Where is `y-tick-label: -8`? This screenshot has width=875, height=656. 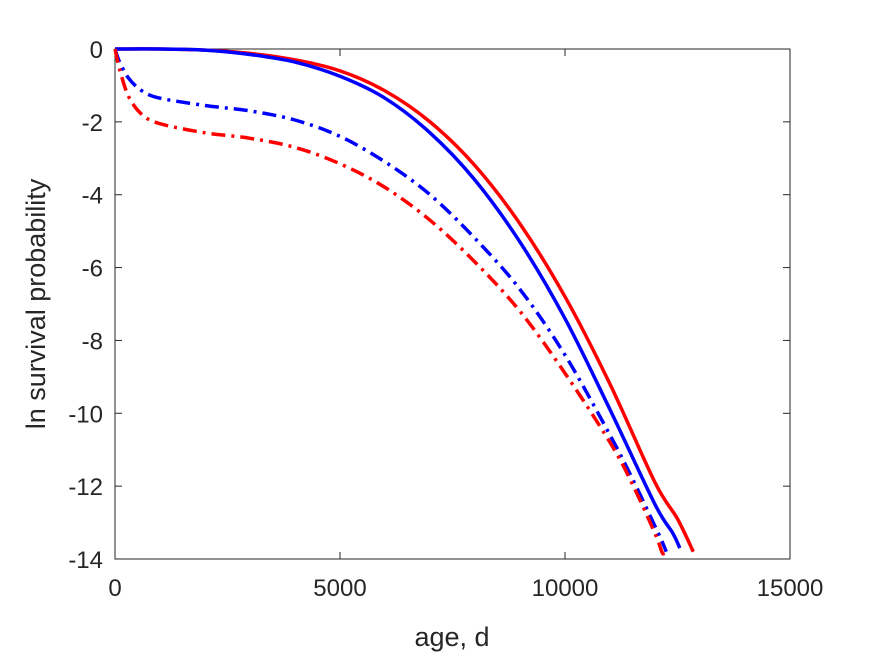
y-tick-label: -8 is located at coordinates (92, 341).